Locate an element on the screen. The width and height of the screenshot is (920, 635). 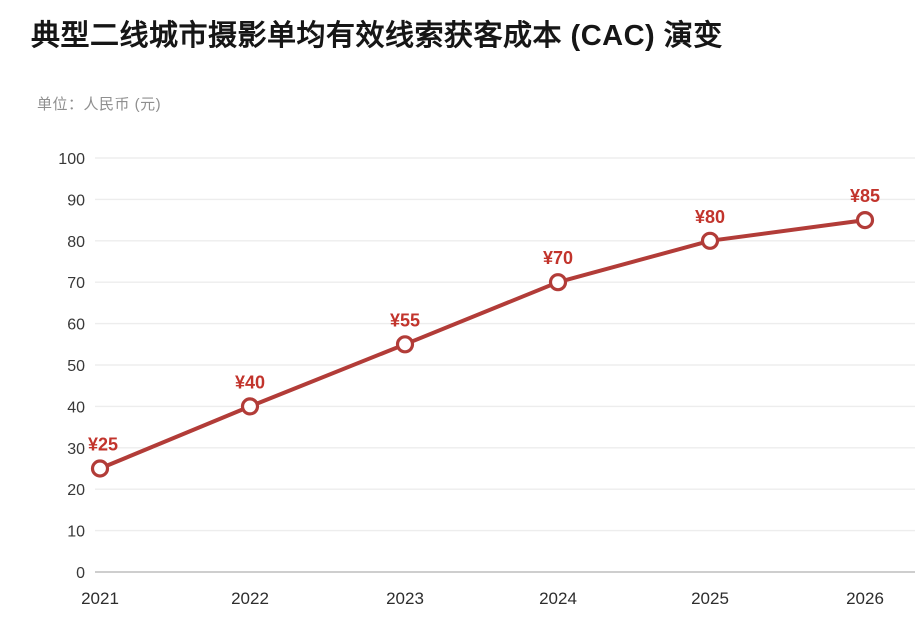
y-tick-label: 90 is located at coordinates (76, 200).